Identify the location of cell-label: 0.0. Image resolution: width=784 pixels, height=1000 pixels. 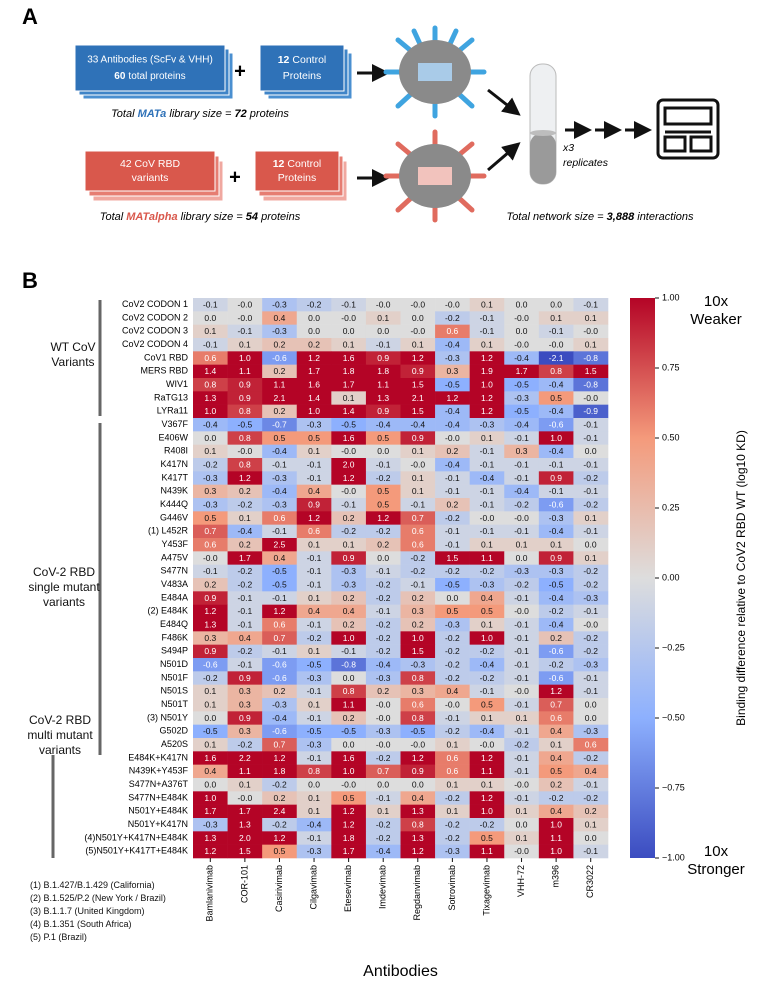
(556, 304).